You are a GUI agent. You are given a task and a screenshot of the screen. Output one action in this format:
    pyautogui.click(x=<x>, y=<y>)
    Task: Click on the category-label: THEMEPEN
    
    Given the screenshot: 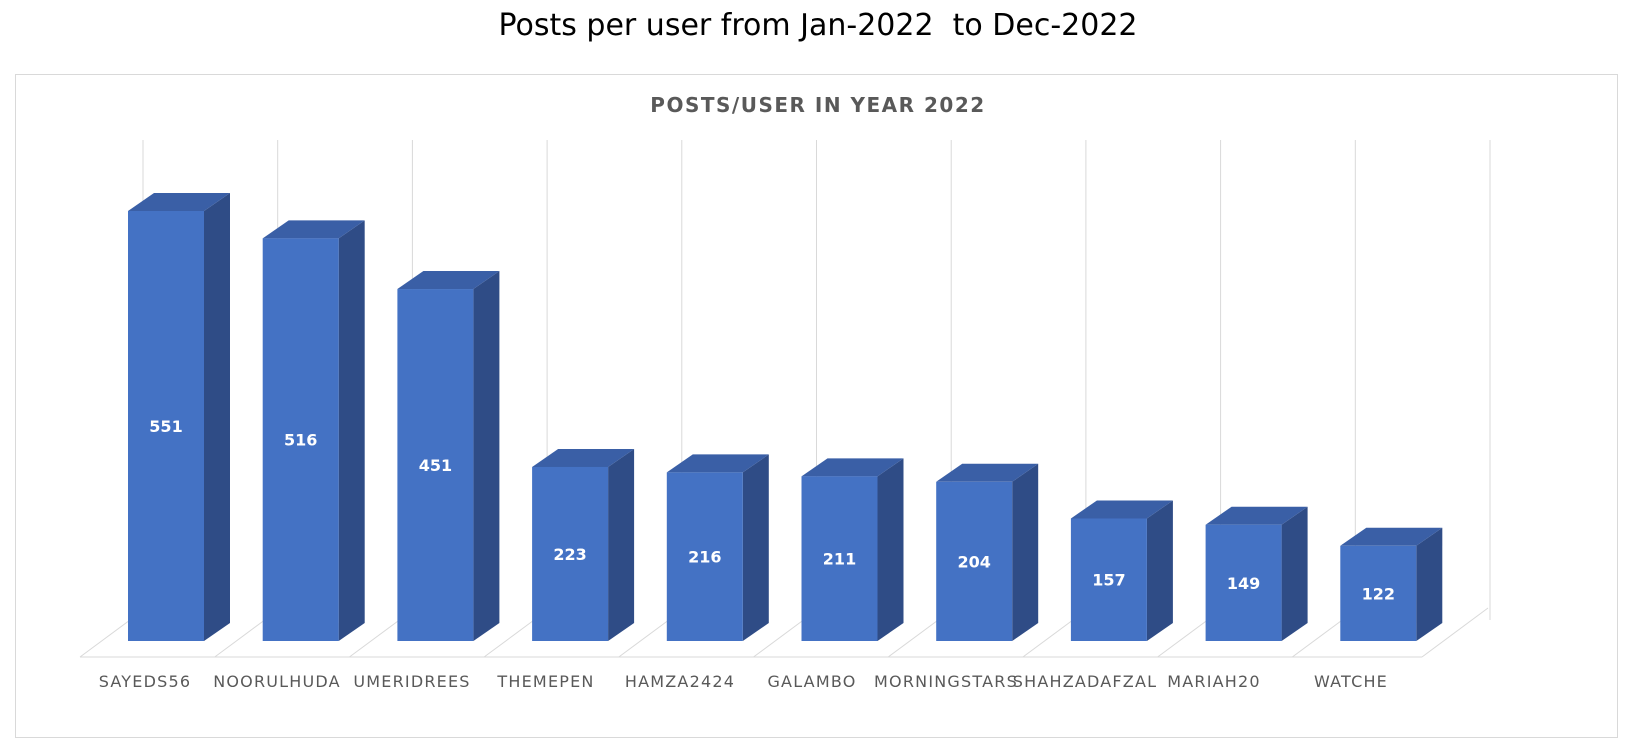 What is the action you would take?
    pyautogui.click(x=545, y=681)
    